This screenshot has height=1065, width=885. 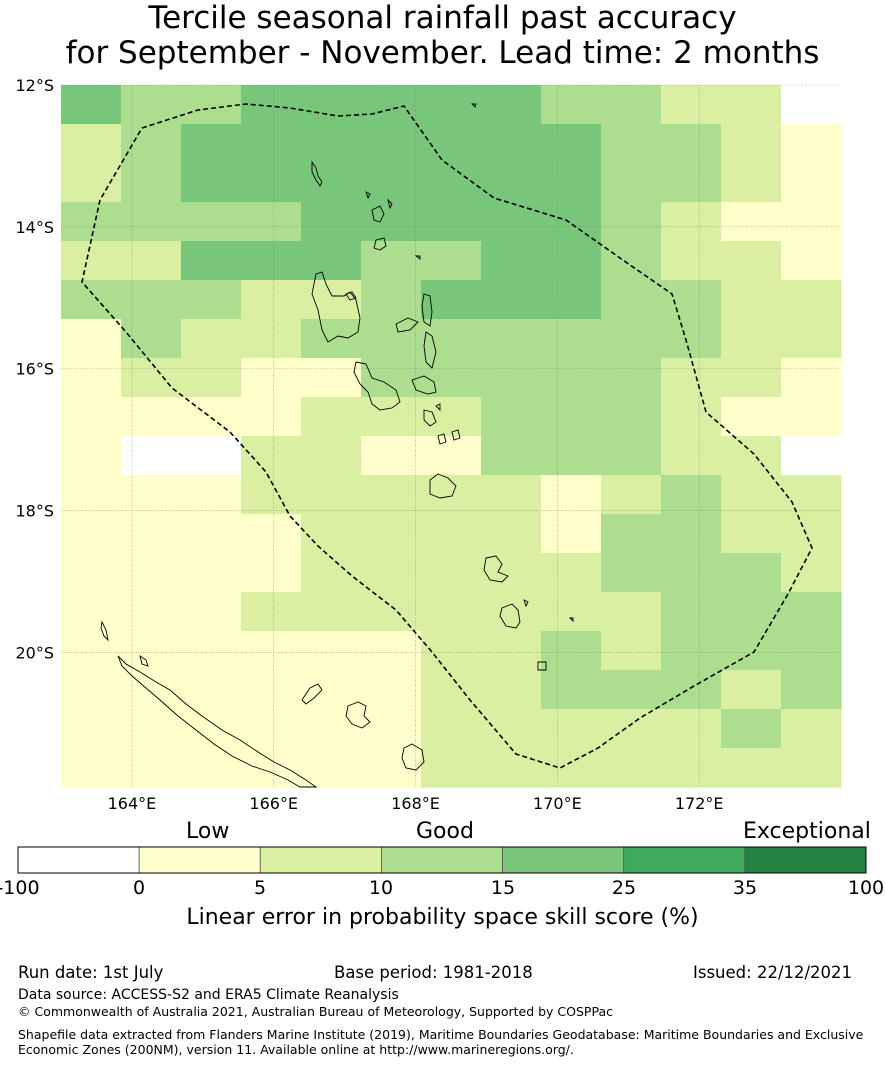 What do you see at coordinates (624, 888) in the screenshot?
I see `colorbar-tick: 25` at bounding box center [624, 888].